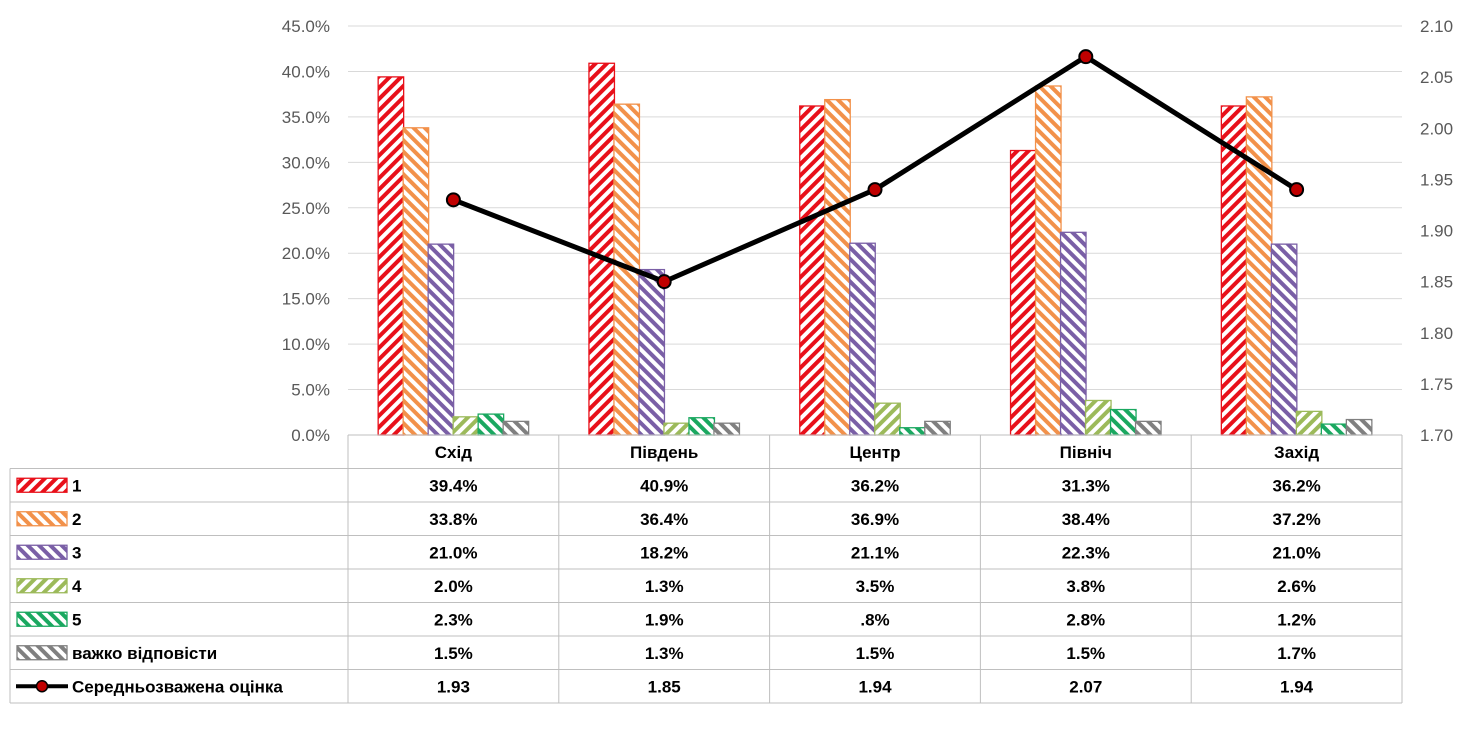 The width and height of the screenshot is (1471, 738). What do you see at coordinates (76, 552) in the screenshot?
I see `series-name: 3` at bounding box center [76, 552].